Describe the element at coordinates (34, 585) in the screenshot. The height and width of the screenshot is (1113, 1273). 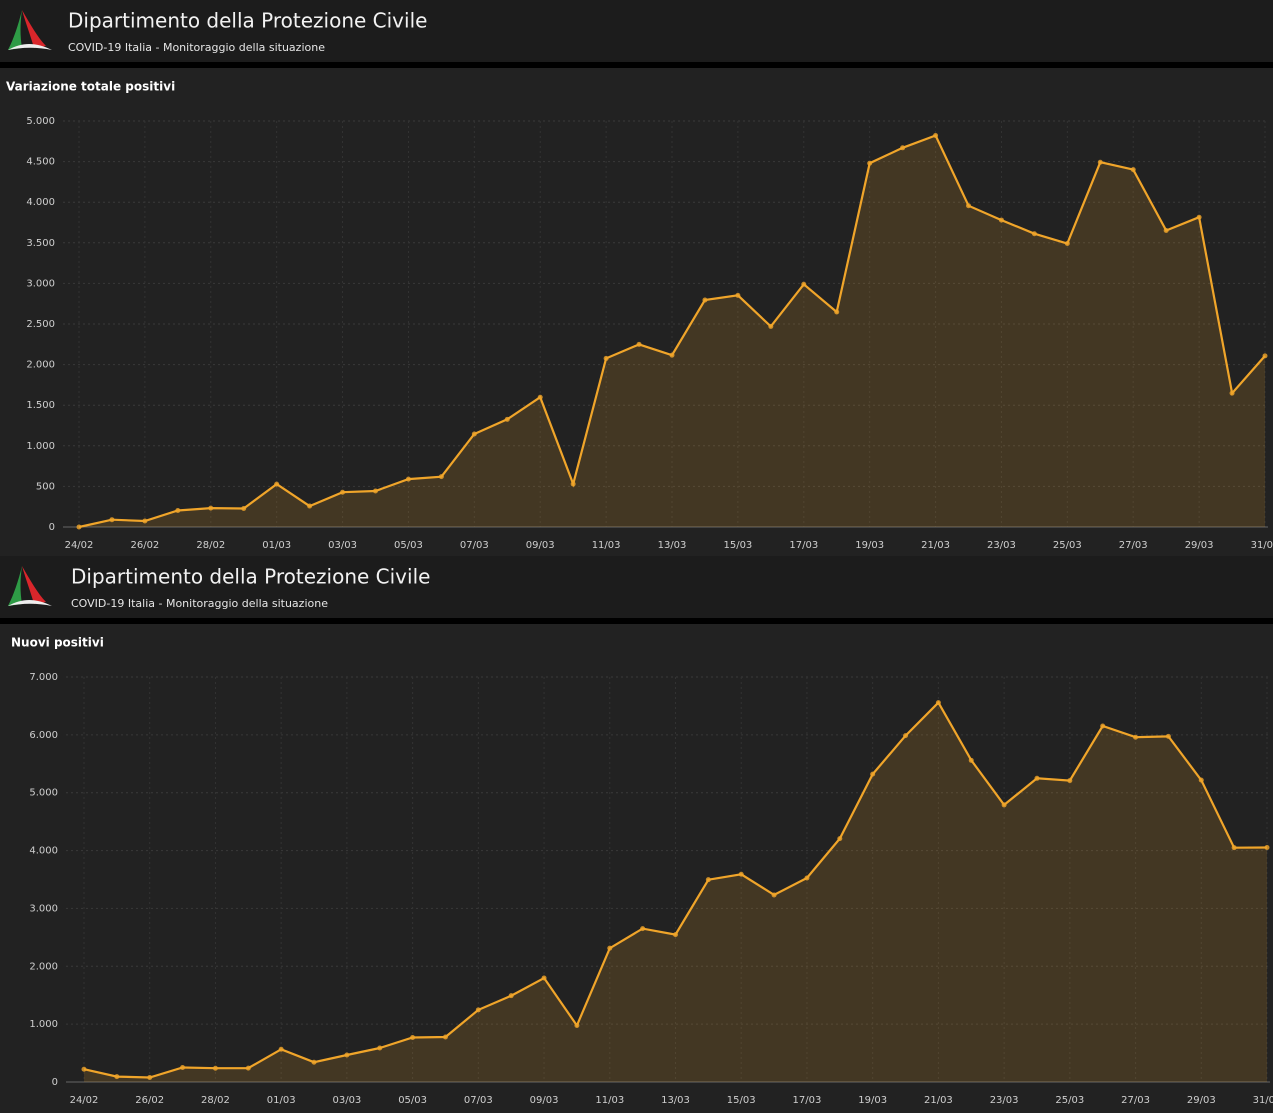
I see `logo-red` at that location.